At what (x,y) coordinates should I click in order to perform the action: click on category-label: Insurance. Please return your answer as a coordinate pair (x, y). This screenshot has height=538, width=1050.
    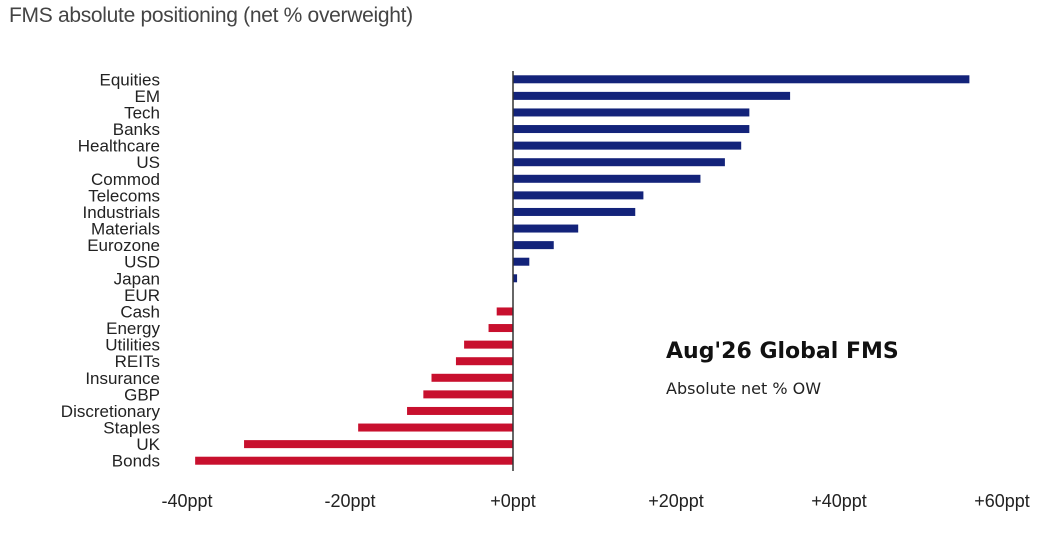
    Looking at the image, I should click on (122, 378).